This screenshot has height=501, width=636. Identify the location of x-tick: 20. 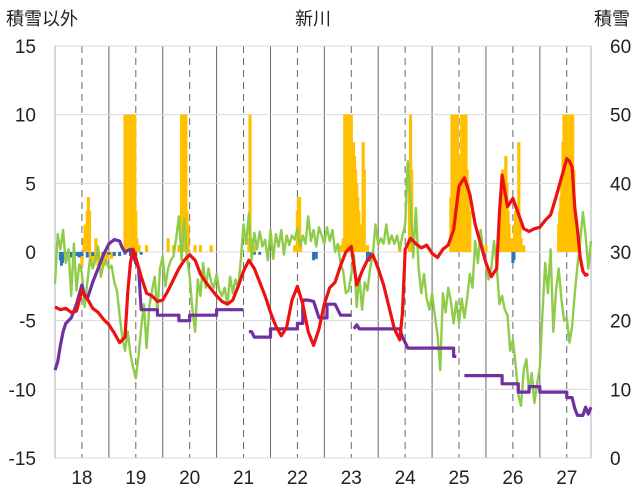
(189, 478).